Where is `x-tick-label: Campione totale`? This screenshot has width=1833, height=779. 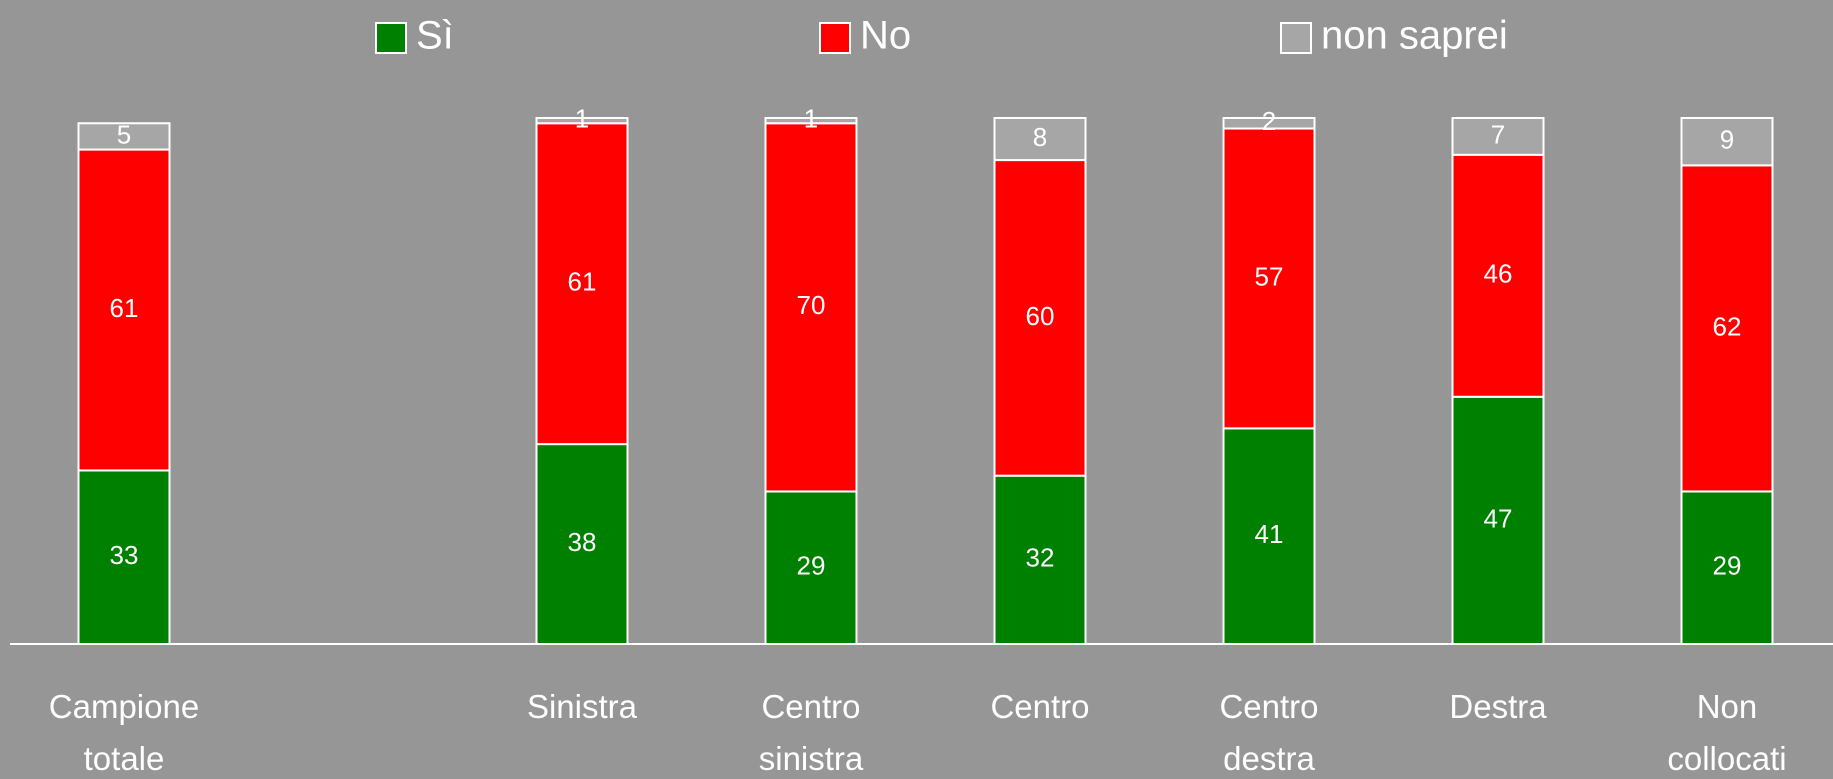 x-tick-label: Campione totale is located at coordinates (124, 732).